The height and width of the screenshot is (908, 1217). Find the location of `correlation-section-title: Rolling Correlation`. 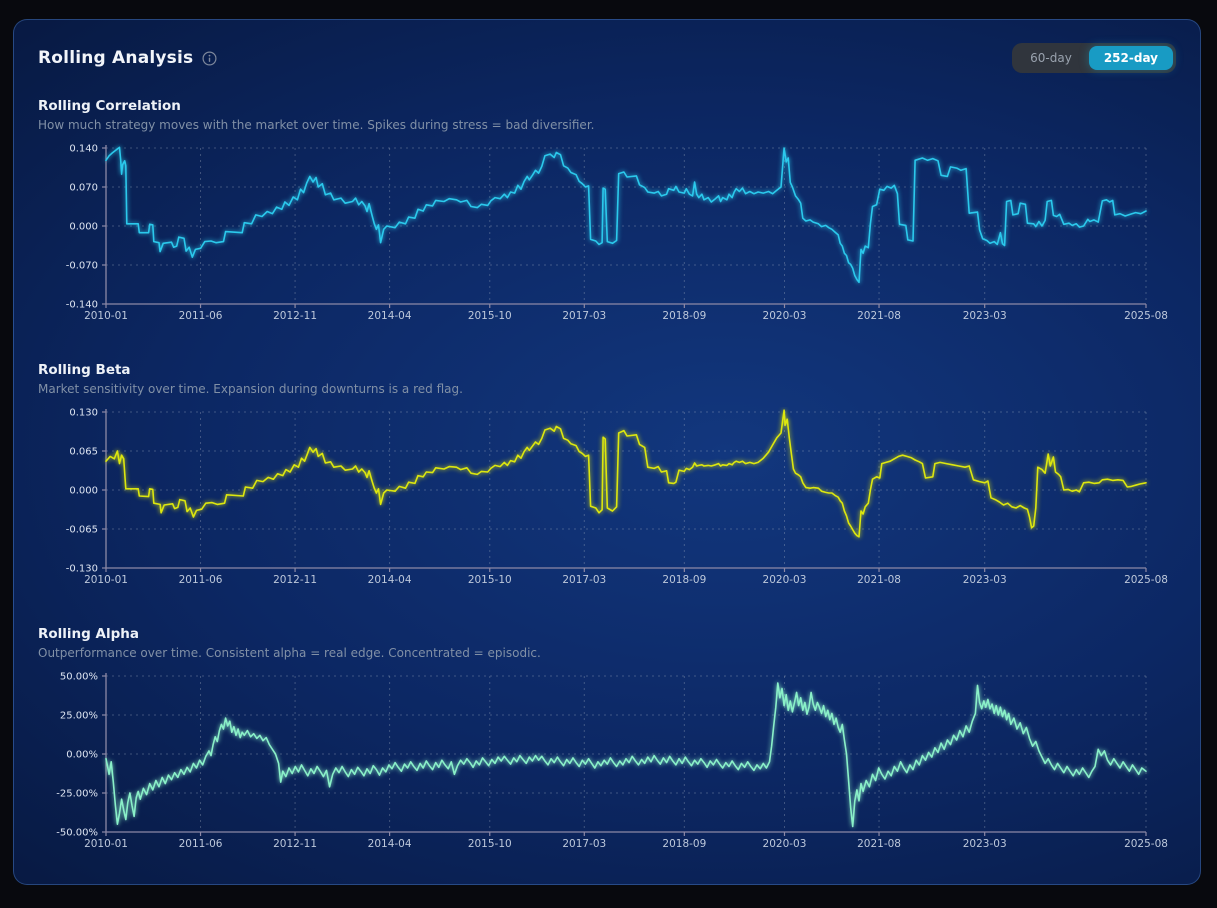

correlation-section-title: Rolling Correlation is located at coordinates (109, 106).